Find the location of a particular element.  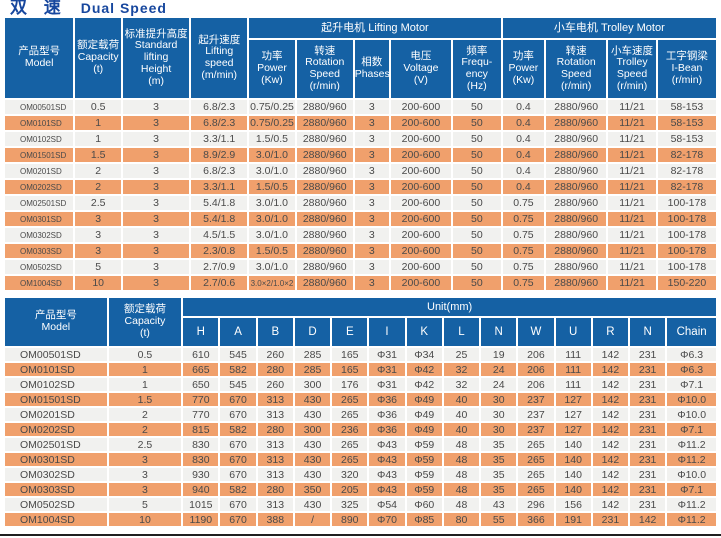

table-cell: 830 is located at coordinates (201, 444).